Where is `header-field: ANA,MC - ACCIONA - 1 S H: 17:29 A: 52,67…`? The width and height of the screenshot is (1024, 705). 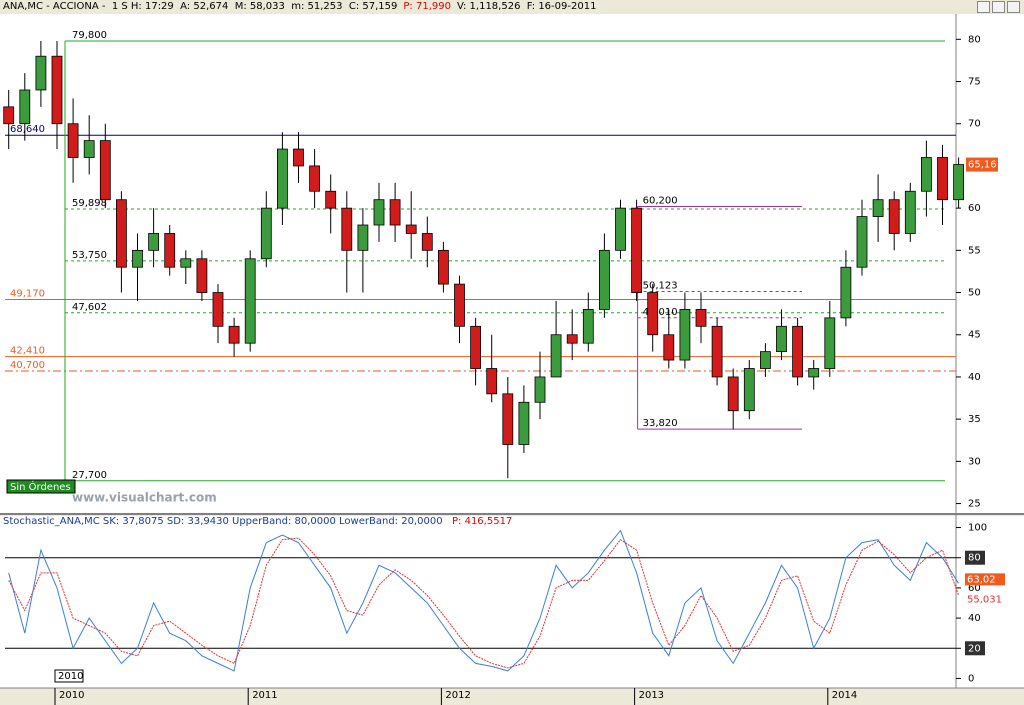 header-field: ANA,MC - ACCIONA - 1 S H: 17:29 A: 52,67… is located at coordinates (200, 6).